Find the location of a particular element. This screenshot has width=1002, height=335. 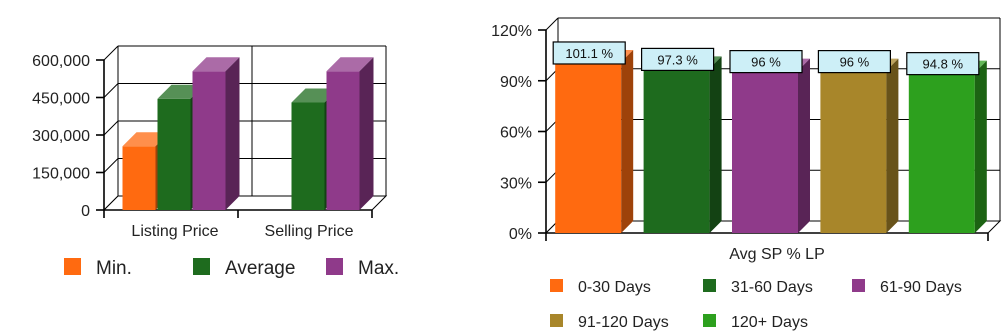

bar-3-front is located at coordinates (853, 151).